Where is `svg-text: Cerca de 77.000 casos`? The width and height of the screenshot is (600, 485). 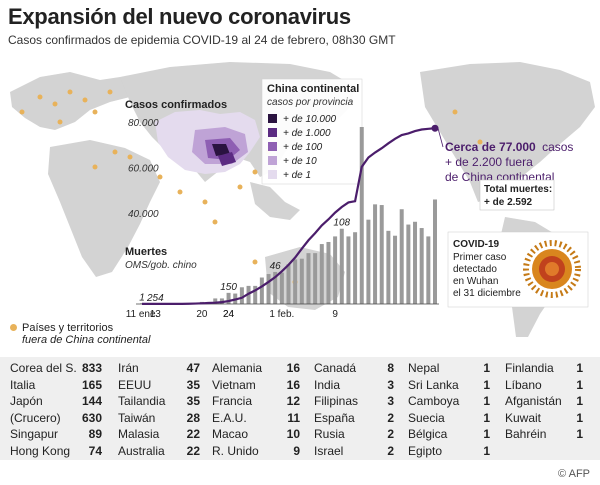
svg-text: Cerca de 77.000 casos is located at coordinates (509, 147).